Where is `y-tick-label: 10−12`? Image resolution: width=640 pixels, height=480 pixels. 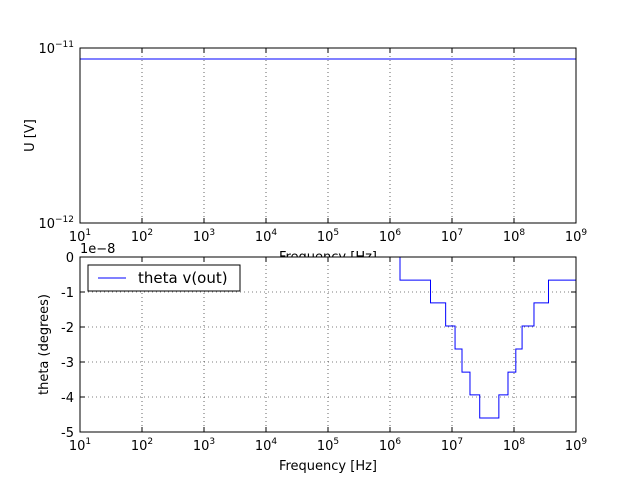
y-tick-label: 10−12 is located at coordinates (56, 223).